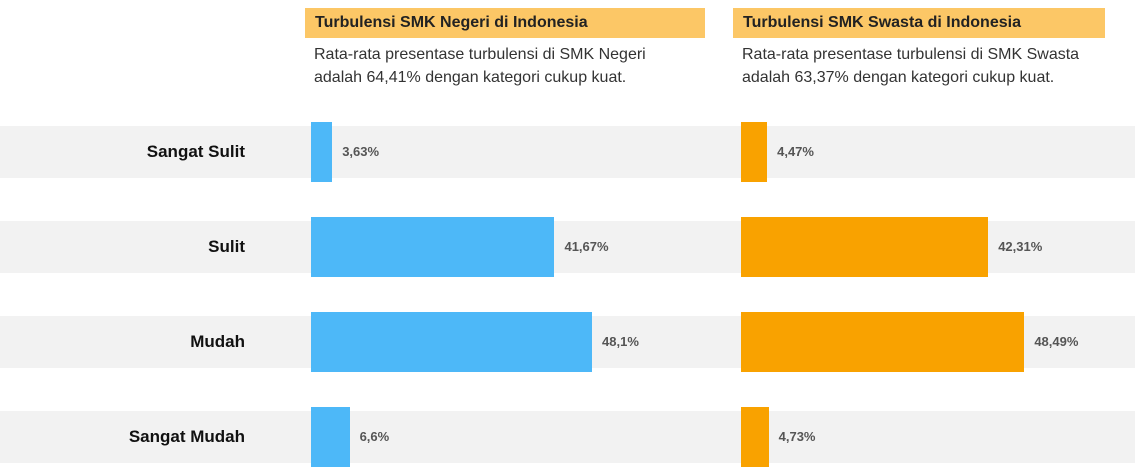  Describe the element at coordinates (186, 436) in the screenshot. I see `category-label: Sangat Mudah` at that location.